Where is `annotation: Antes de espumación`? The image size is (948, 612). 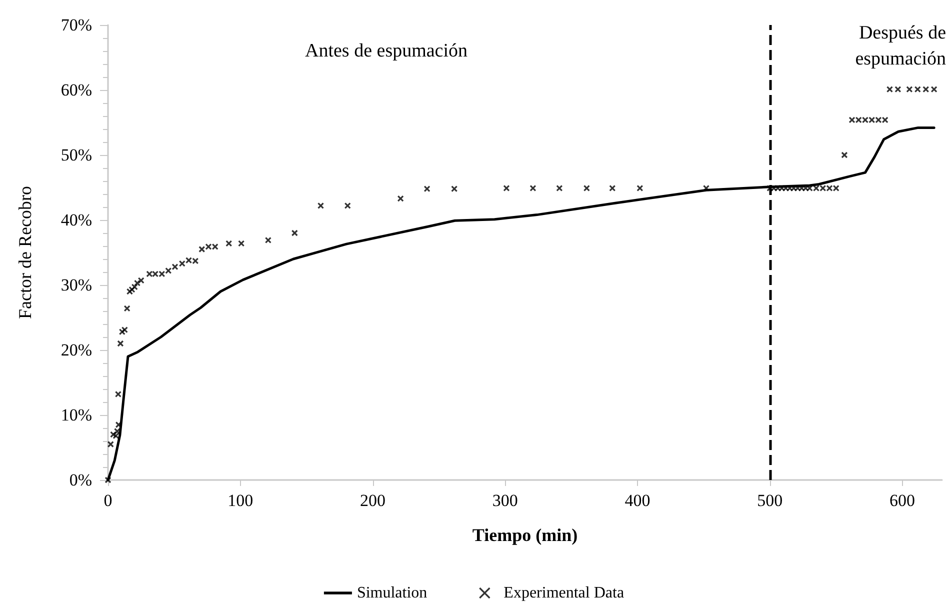 annotation: Antes de espumación is located at coordinates (386, 51).